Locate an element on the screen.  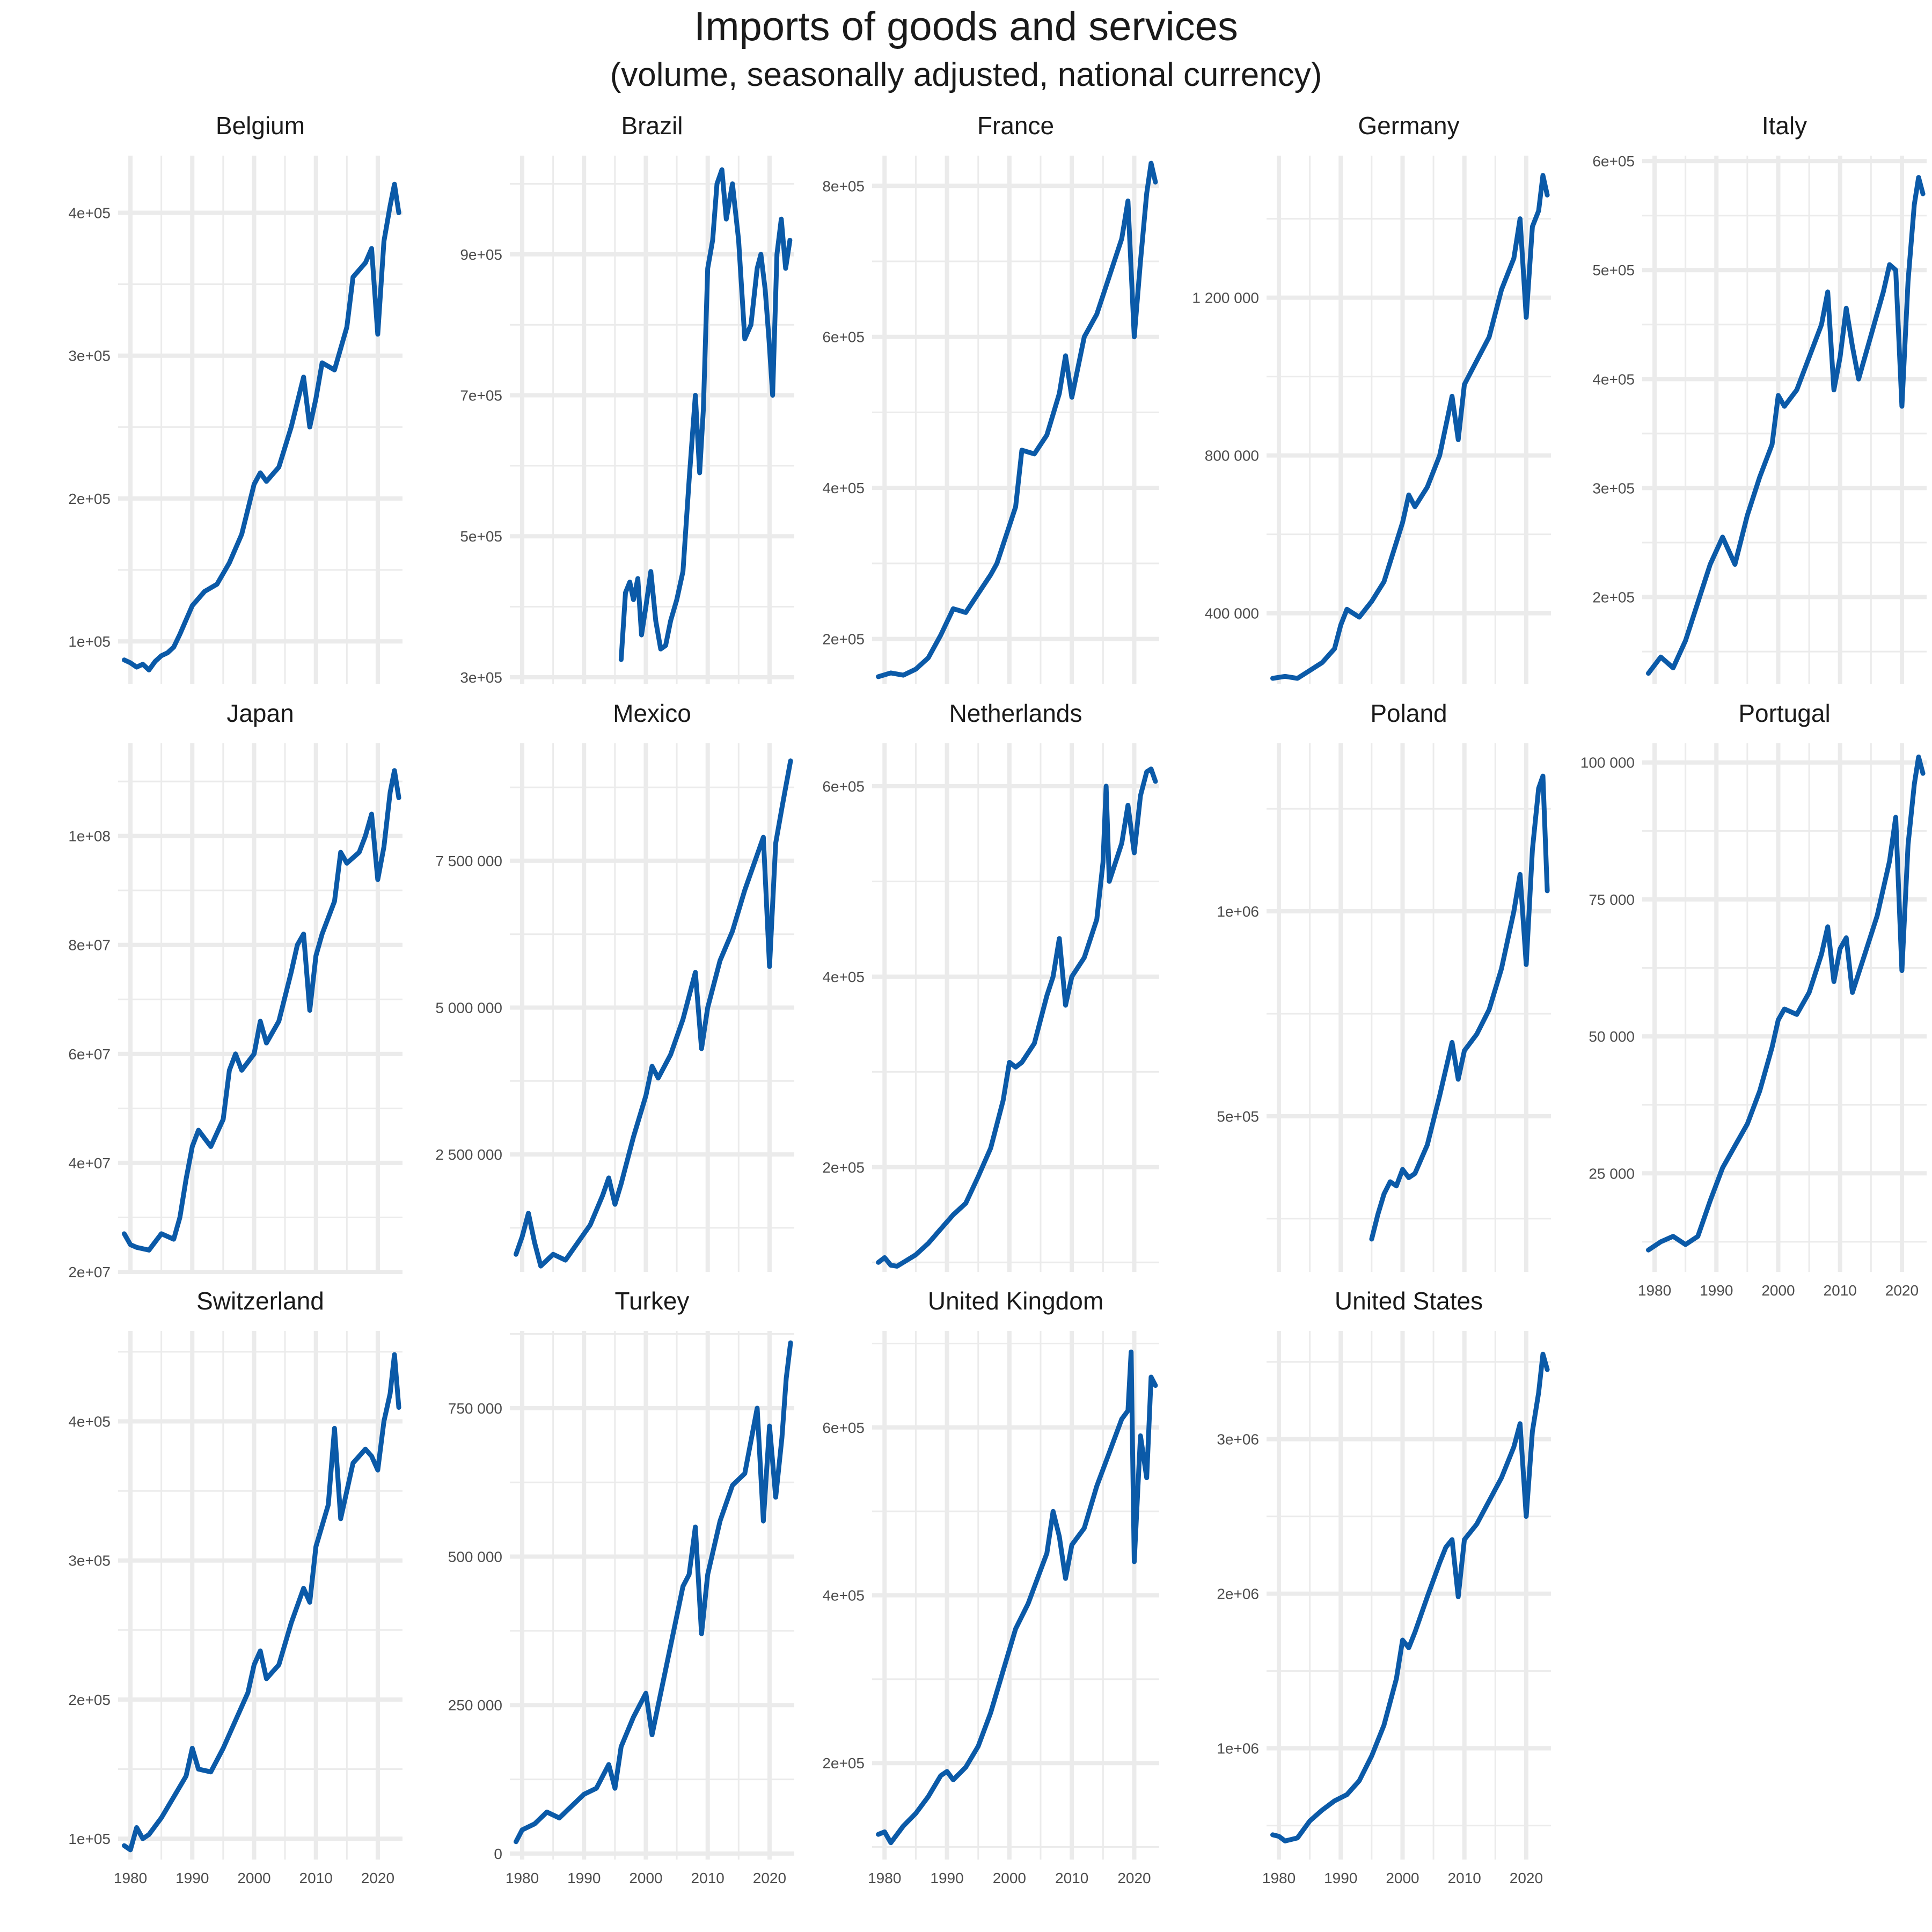
series-line-germany is located at coordinates (1410, 427).